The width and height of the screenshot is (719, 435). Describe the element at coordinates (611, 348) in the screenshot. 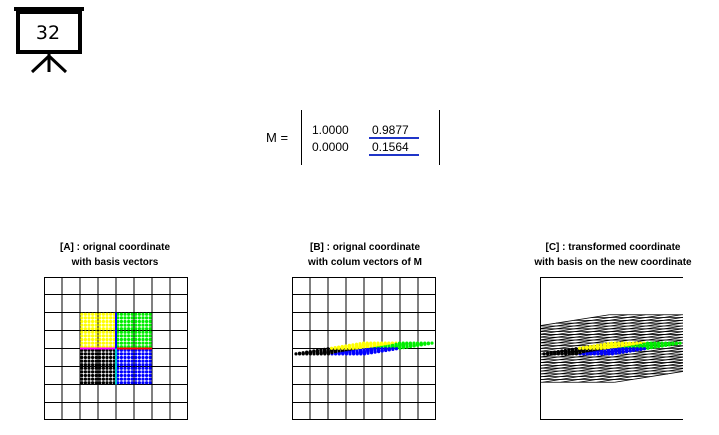

I see `plot-frame` at that location.